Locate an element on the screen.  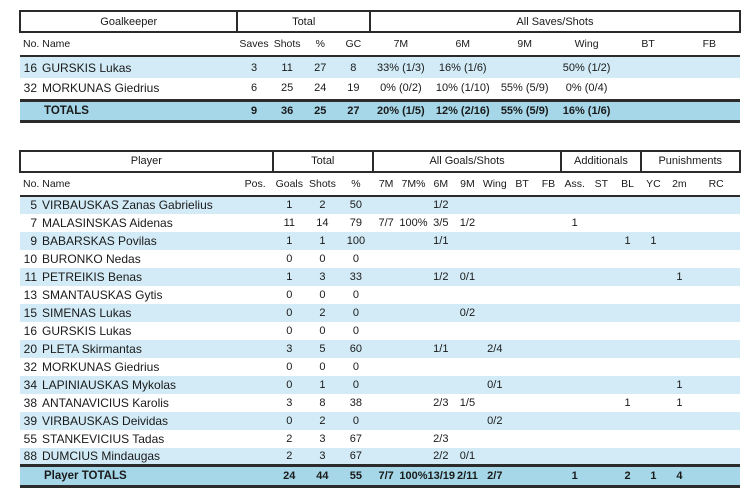
column-header: 7M is located at coordinates (386, 184).